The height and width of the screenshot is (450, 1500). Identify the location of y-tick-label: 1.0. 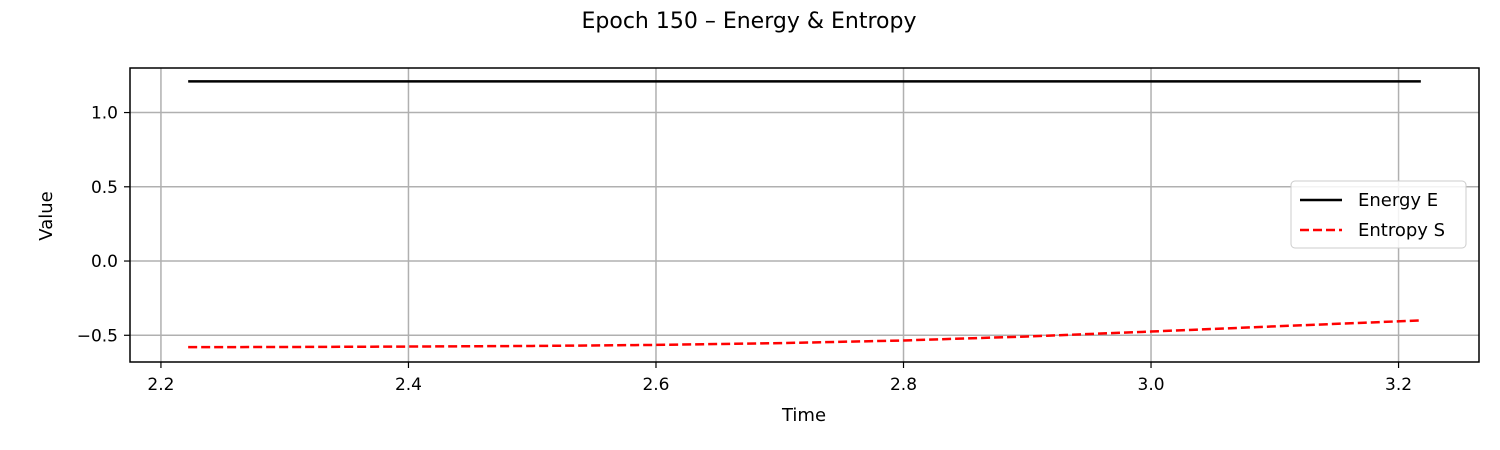
(104, 114).